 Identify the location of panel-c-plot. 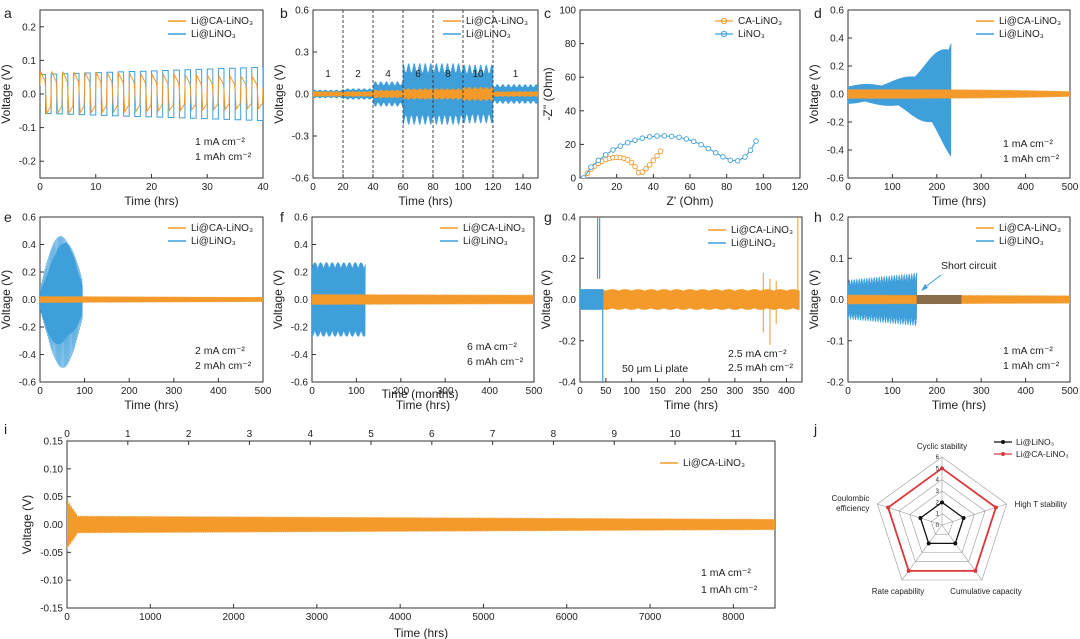
(669, 155).